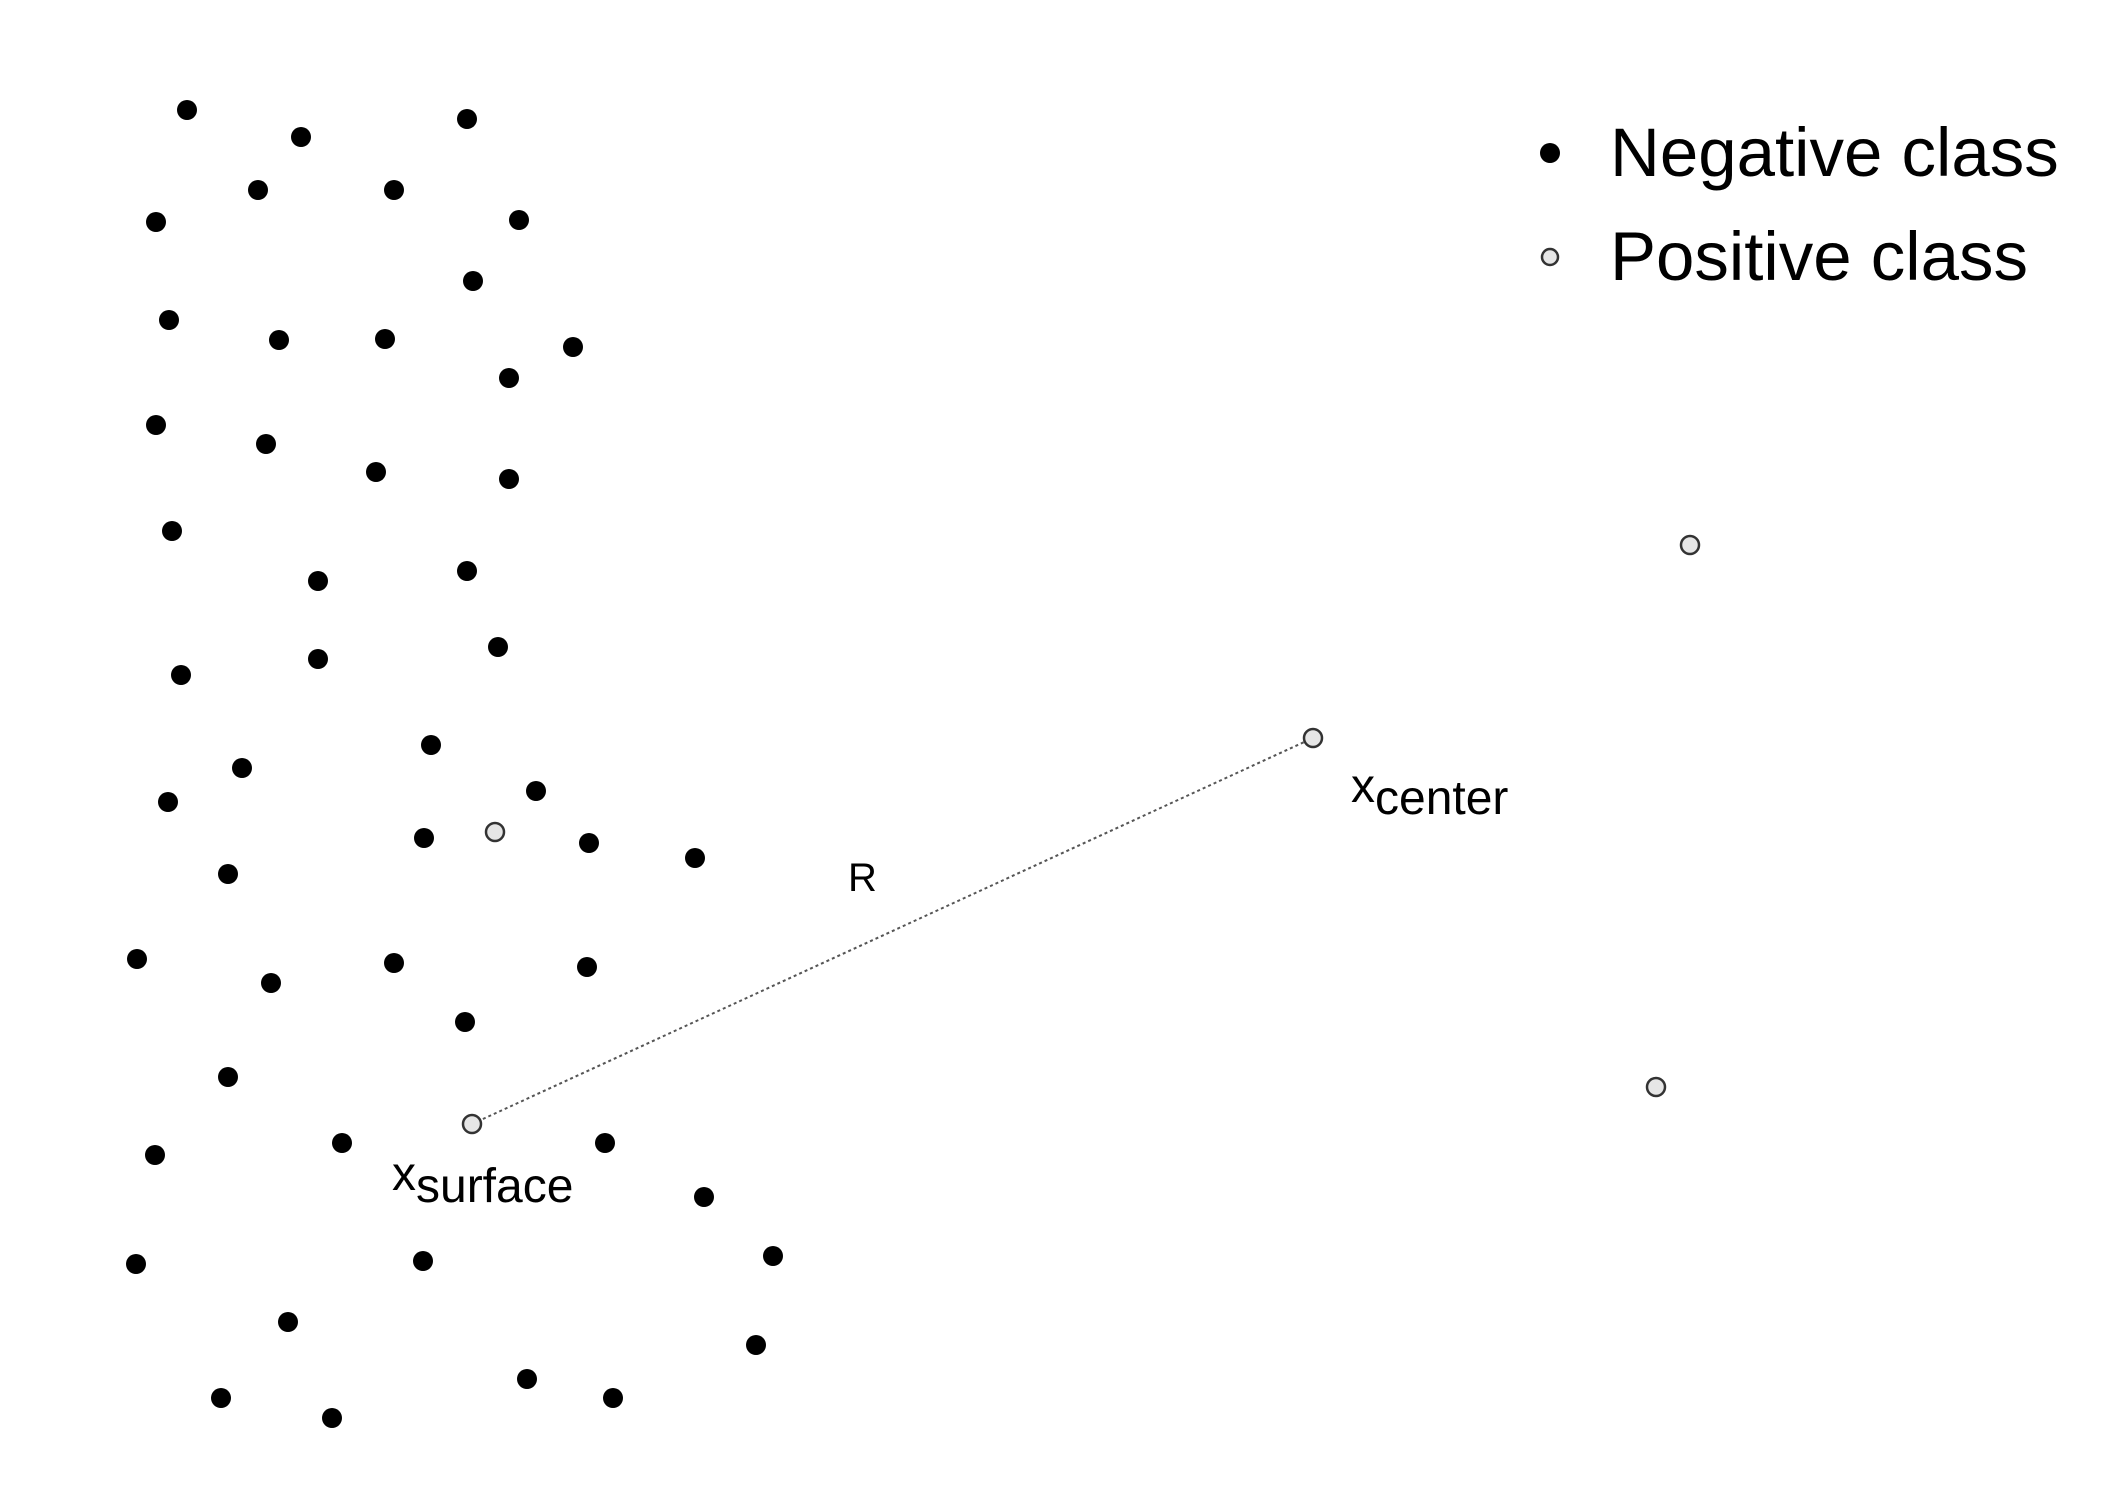 The width and height of the screenshot is (2110, 1502). I want to click on center-label: xcenter, so click(1429, 792).